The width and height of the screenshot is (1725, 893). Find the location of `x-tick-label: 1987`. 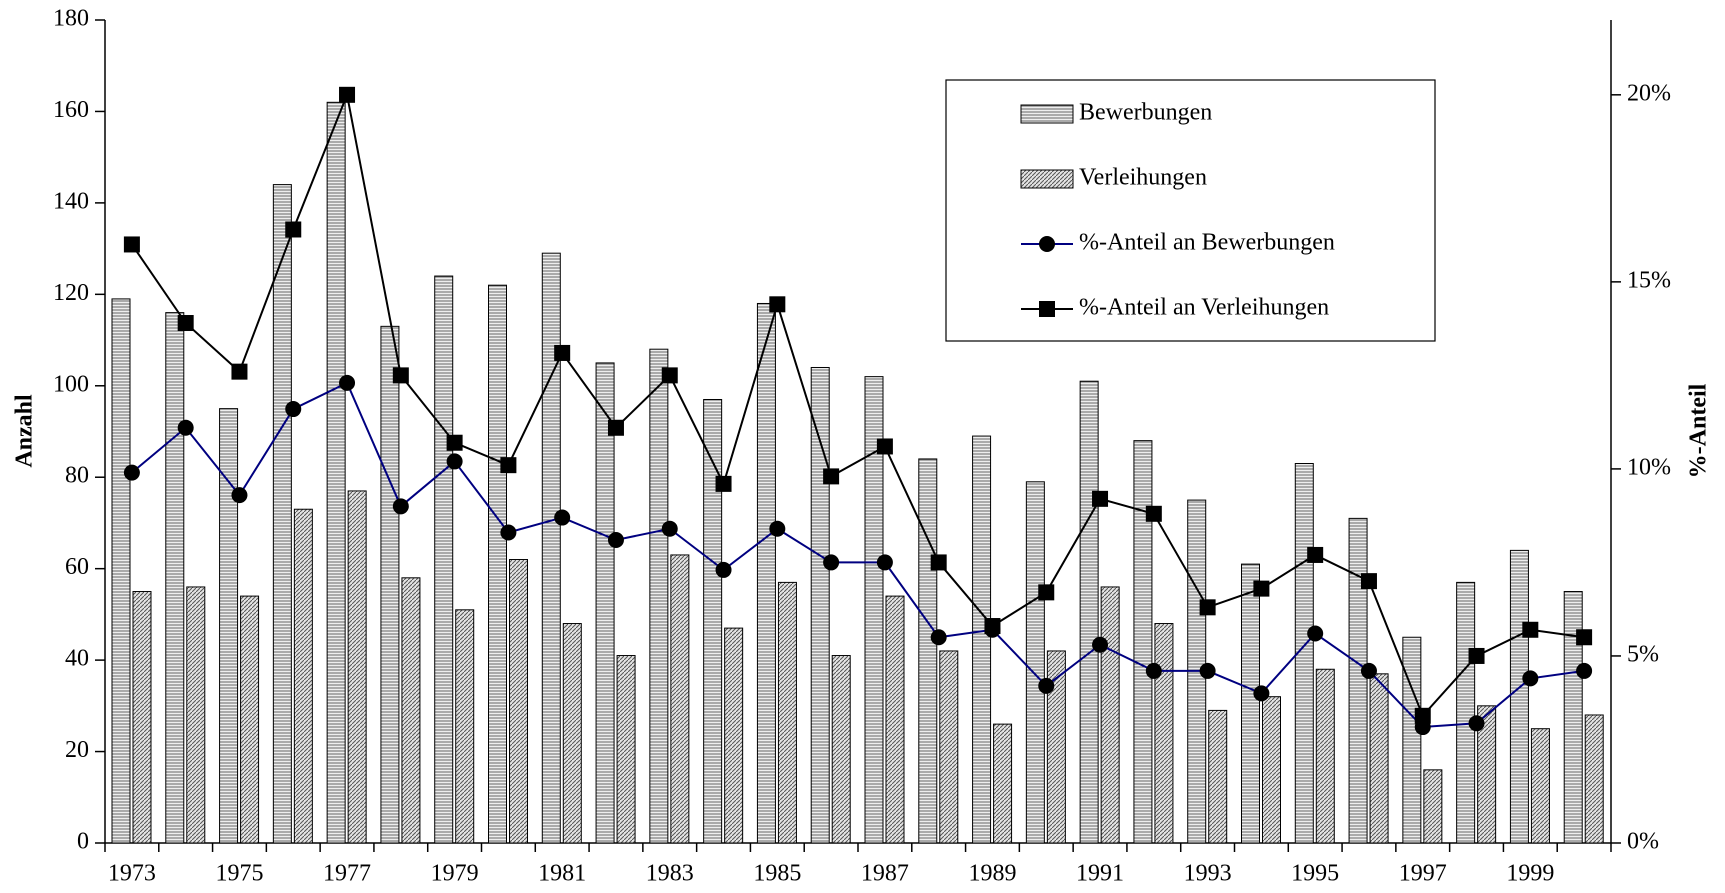

x-tick-label: 1987 is located at coordinates (885, 874).